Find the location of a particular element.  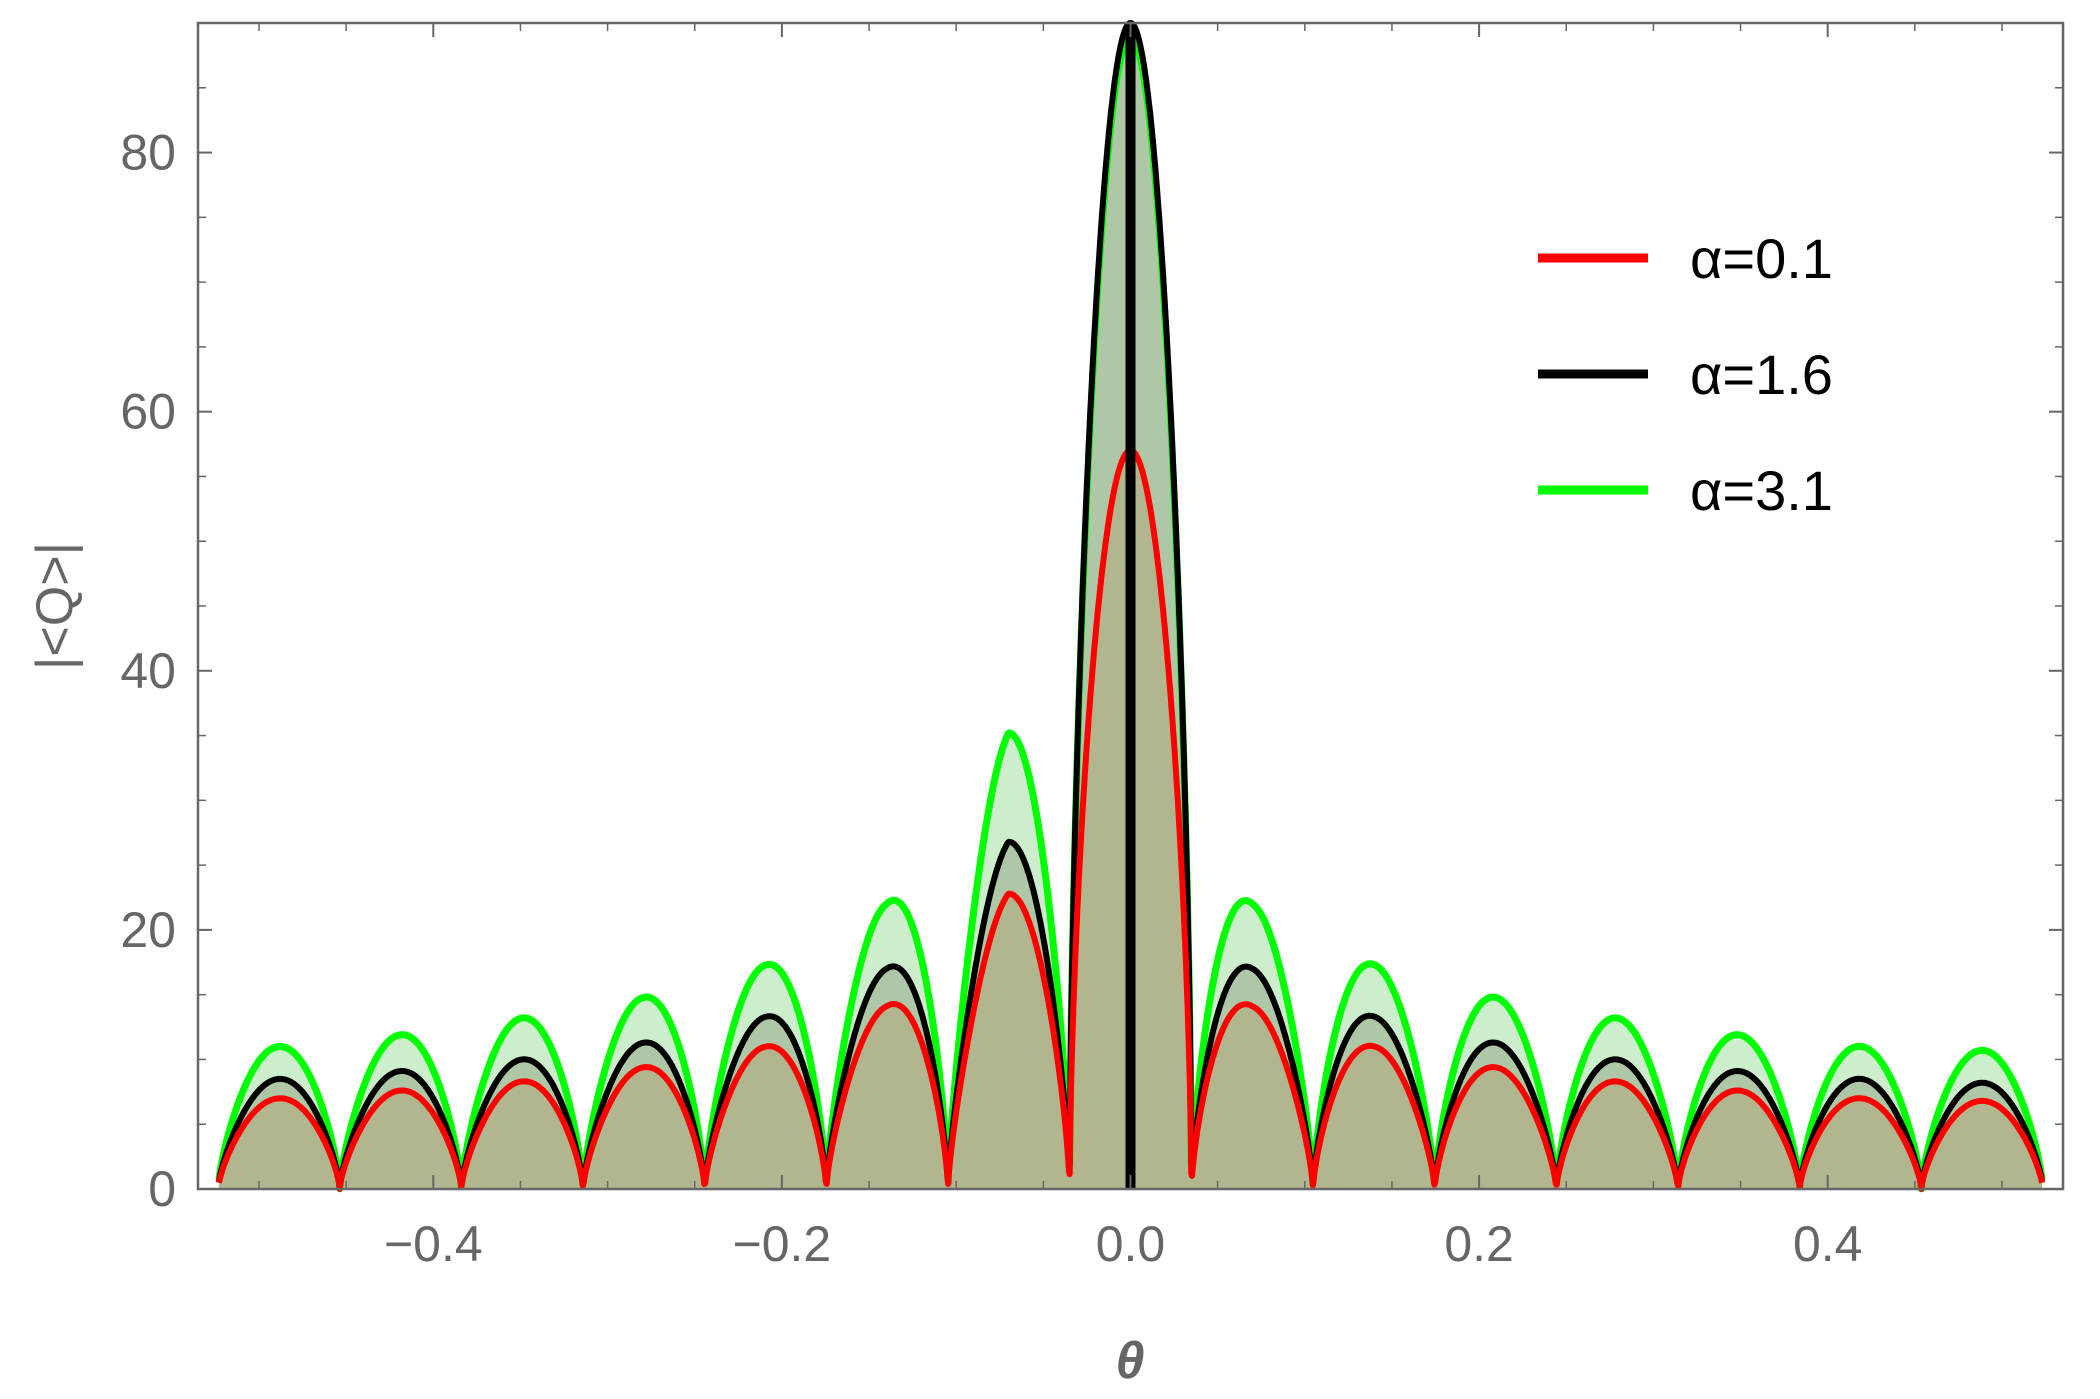

legend-label-0: α=0.1 is located at coordinates (1761, 258).